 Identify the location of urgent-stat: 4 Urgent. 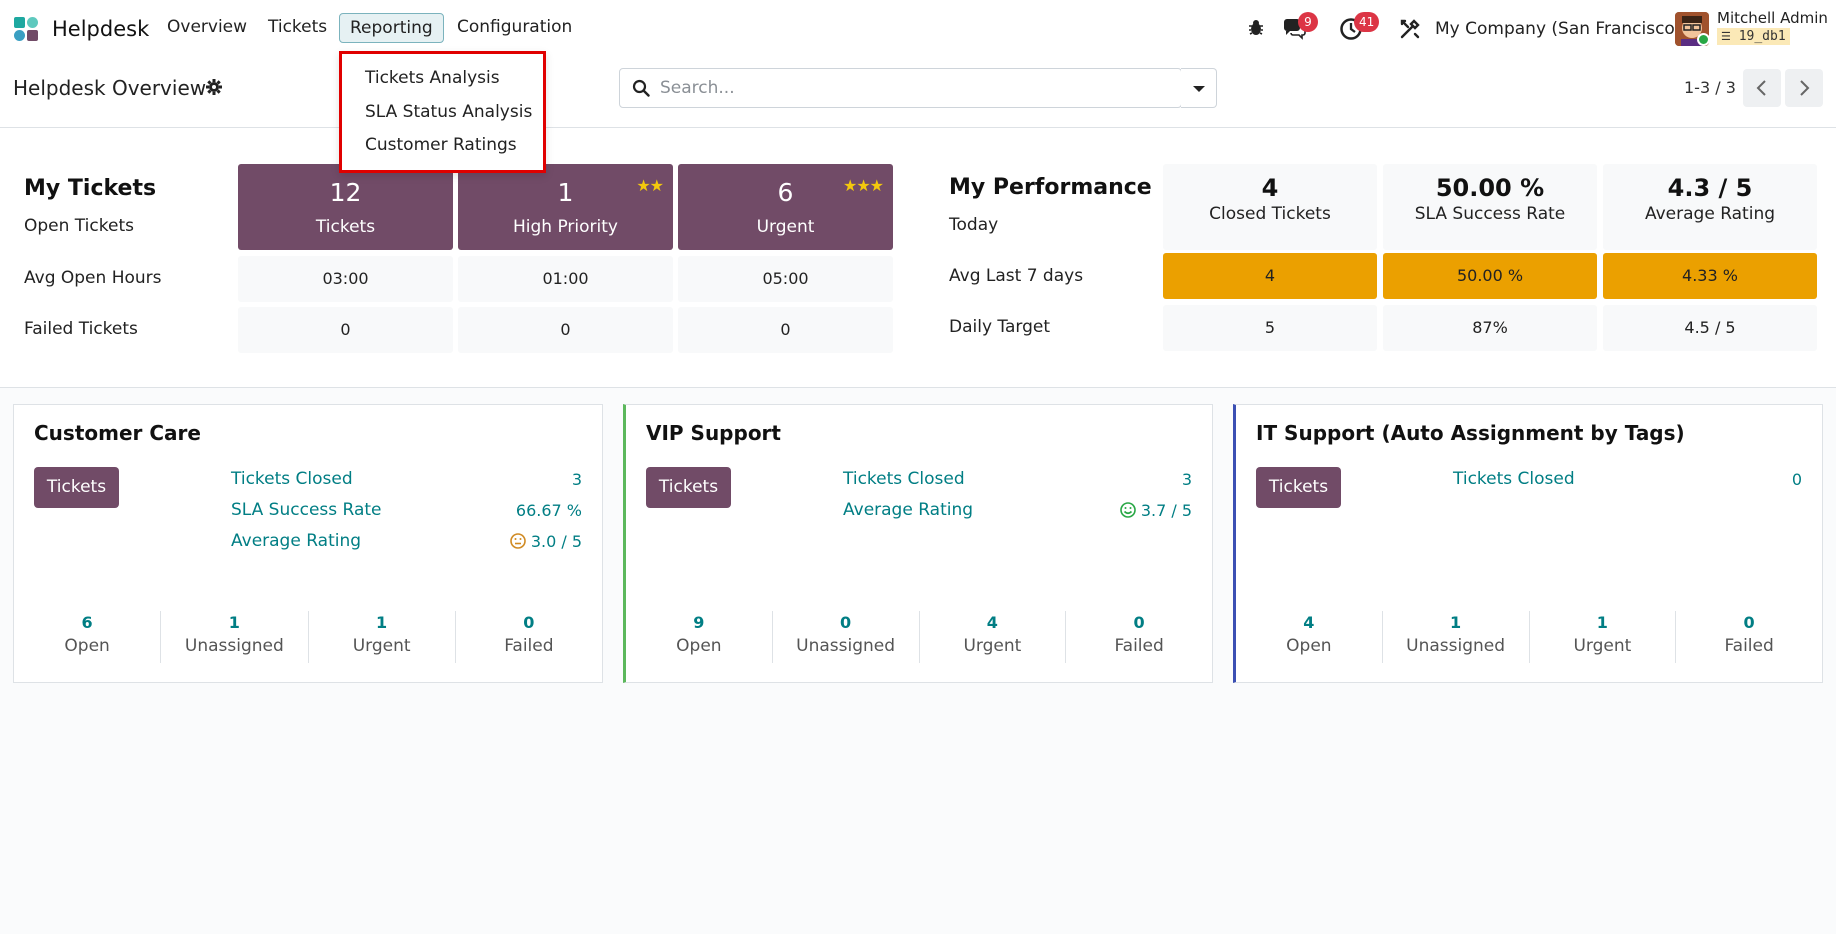
(992, 637).